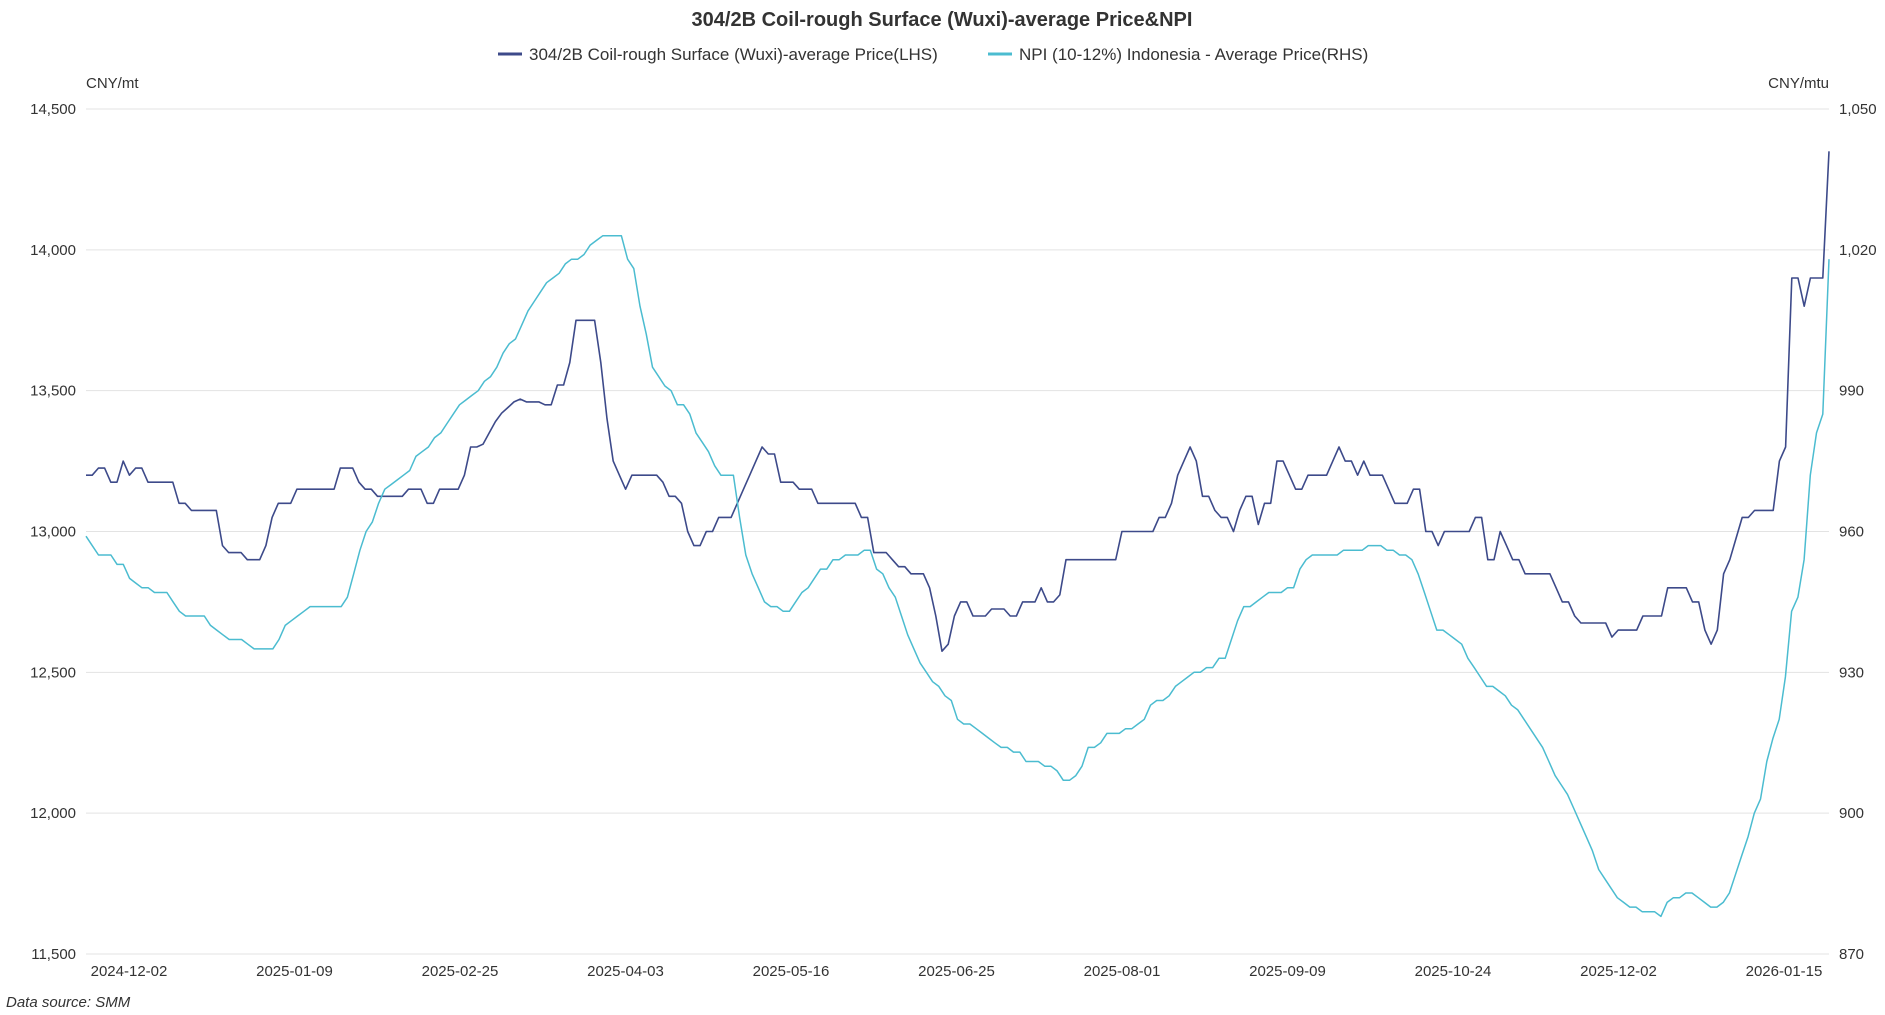 The width and height of the screenshot is (1885, 1015). What do you see at coordinates (791, 971) in the screenshot?
I see `x-tick-label: 2025-05-16` at bounding box center [791, 971].